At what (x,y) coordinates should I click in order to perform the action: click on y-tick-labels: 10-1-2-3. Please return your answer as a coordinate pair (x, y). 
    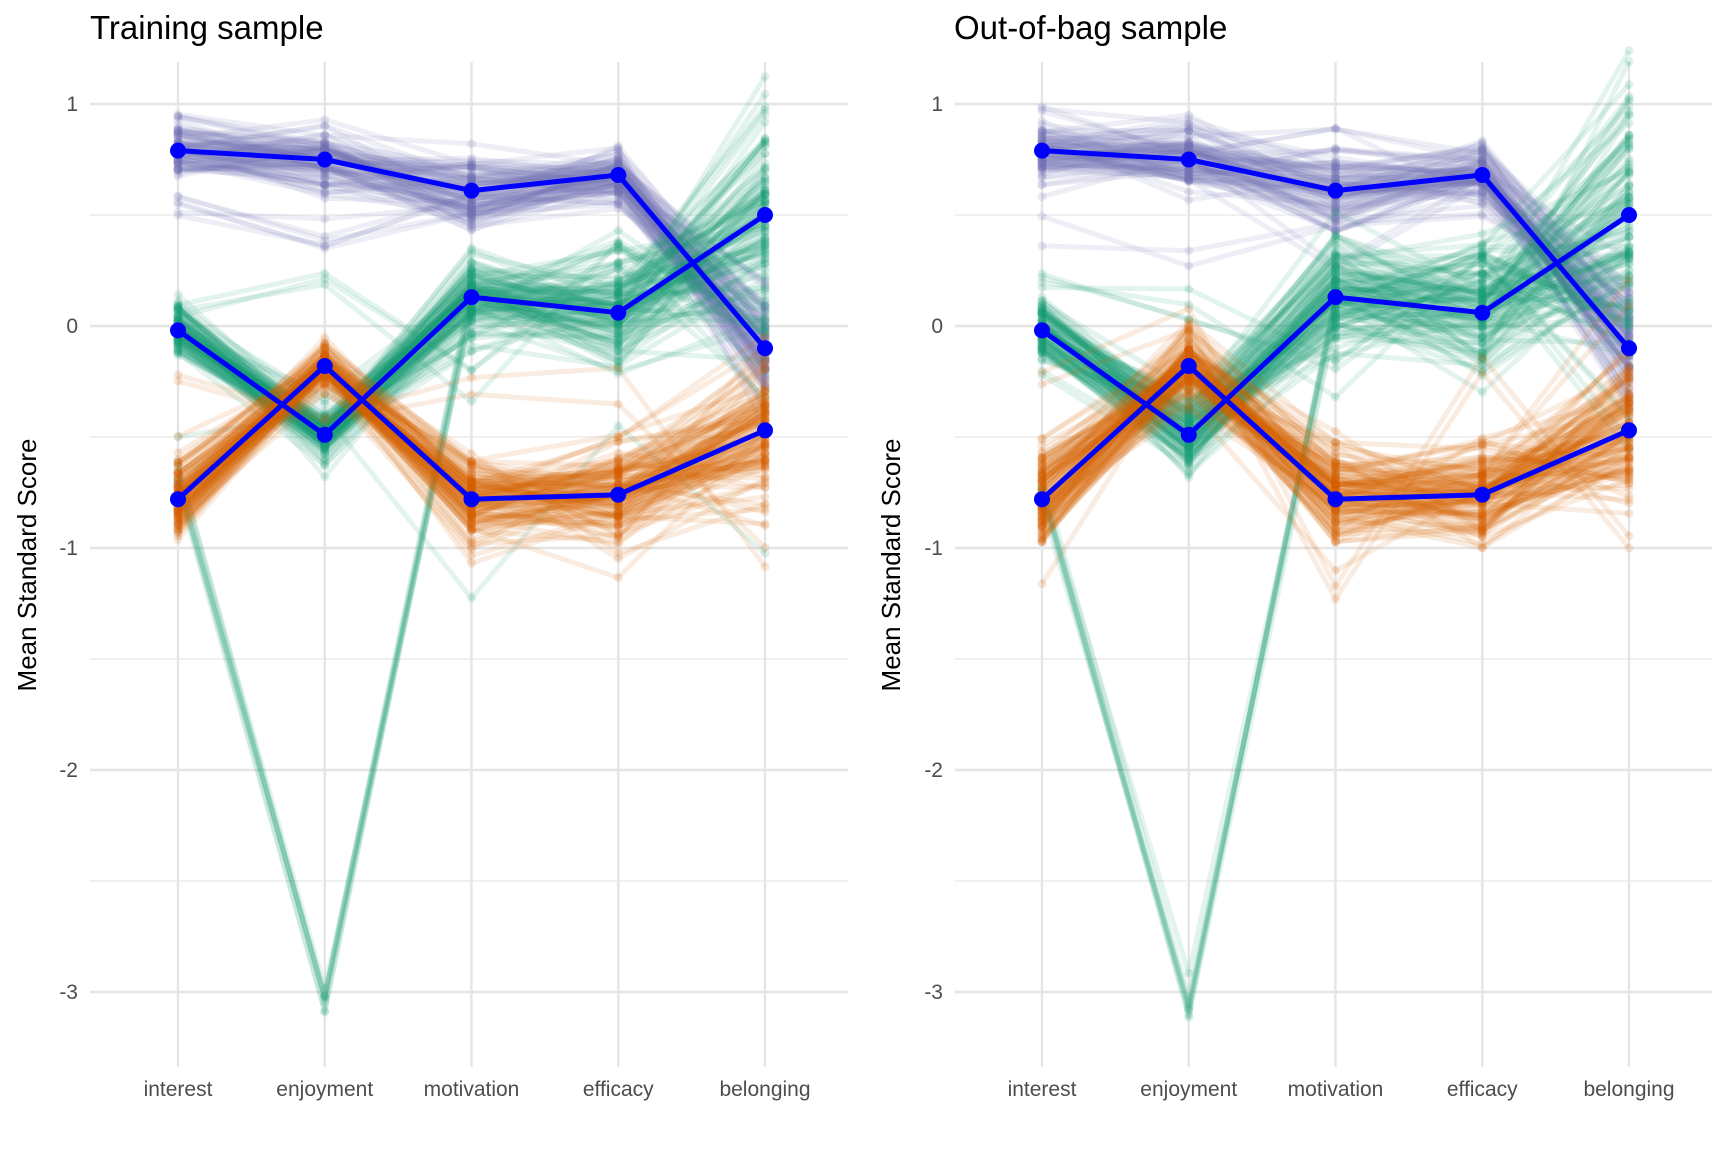
    Looking at the image, I should click on (68, 548).